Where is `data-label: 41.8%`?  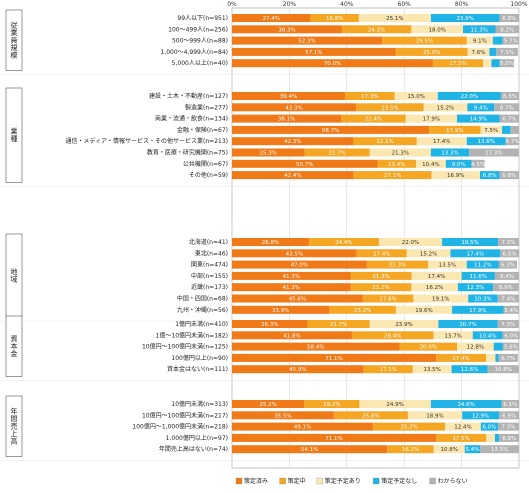
data-label: 41.8% is located at coordinates (291, 336).